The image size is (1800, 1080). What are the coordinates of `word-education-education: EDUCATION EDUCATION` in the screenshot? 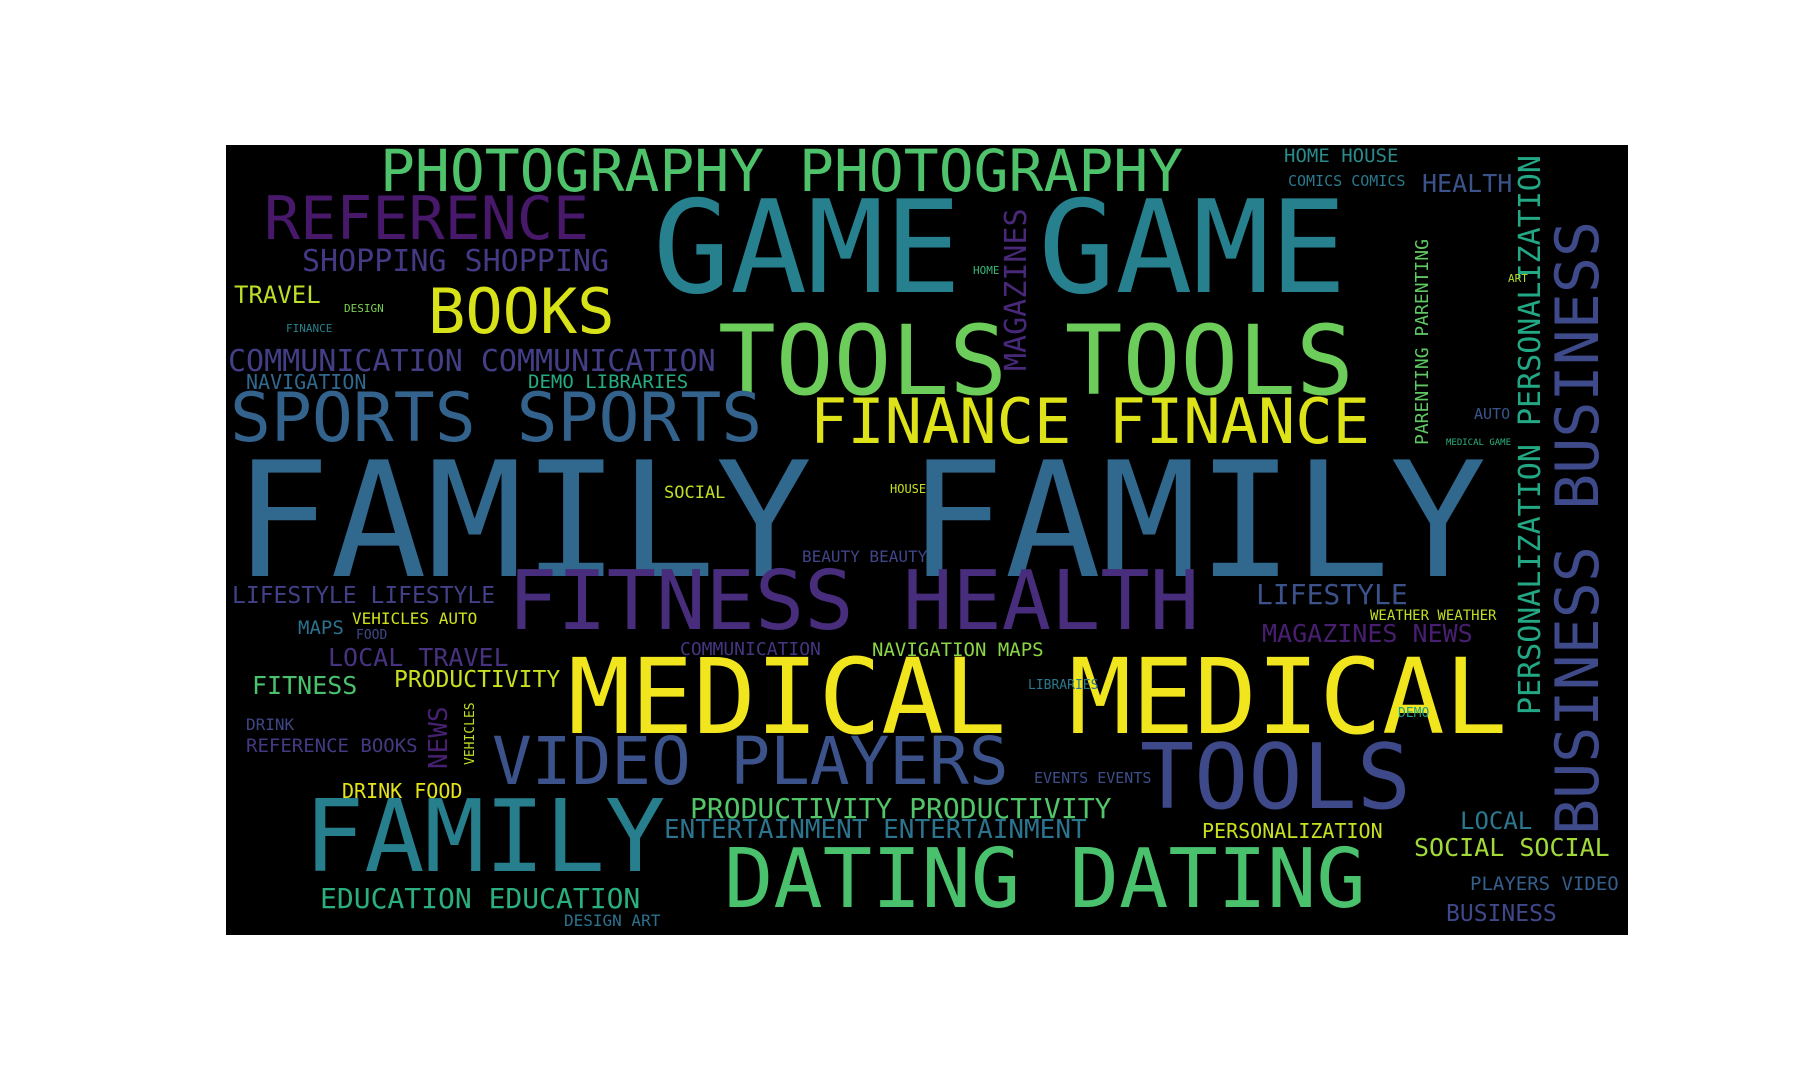 It's located at (480, 898).